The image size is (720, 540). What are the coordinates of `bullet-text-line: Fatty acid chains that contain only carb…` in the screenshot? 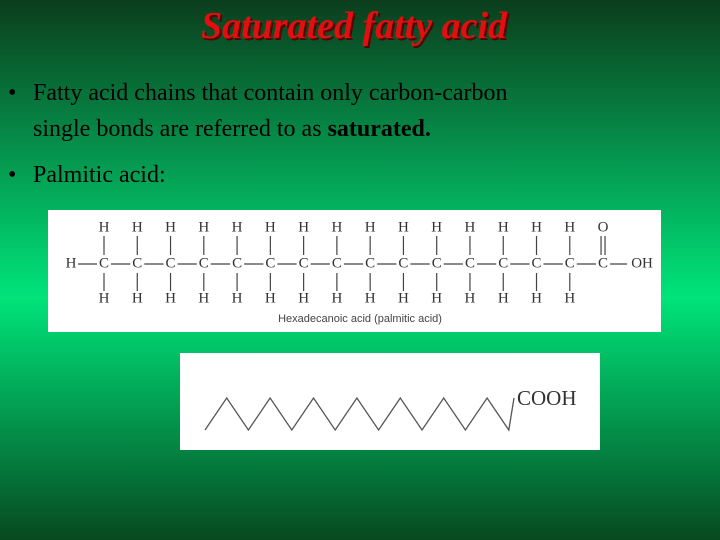 It's located at (270, 93).